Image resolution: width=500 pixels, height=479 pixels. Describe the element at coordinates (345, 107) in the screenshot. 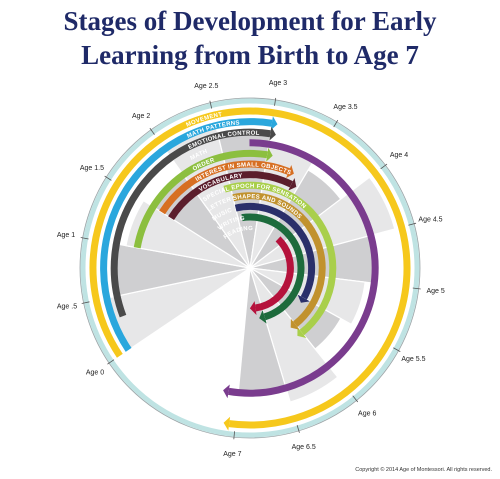

I see `age-label: Age 3.5` at that location.